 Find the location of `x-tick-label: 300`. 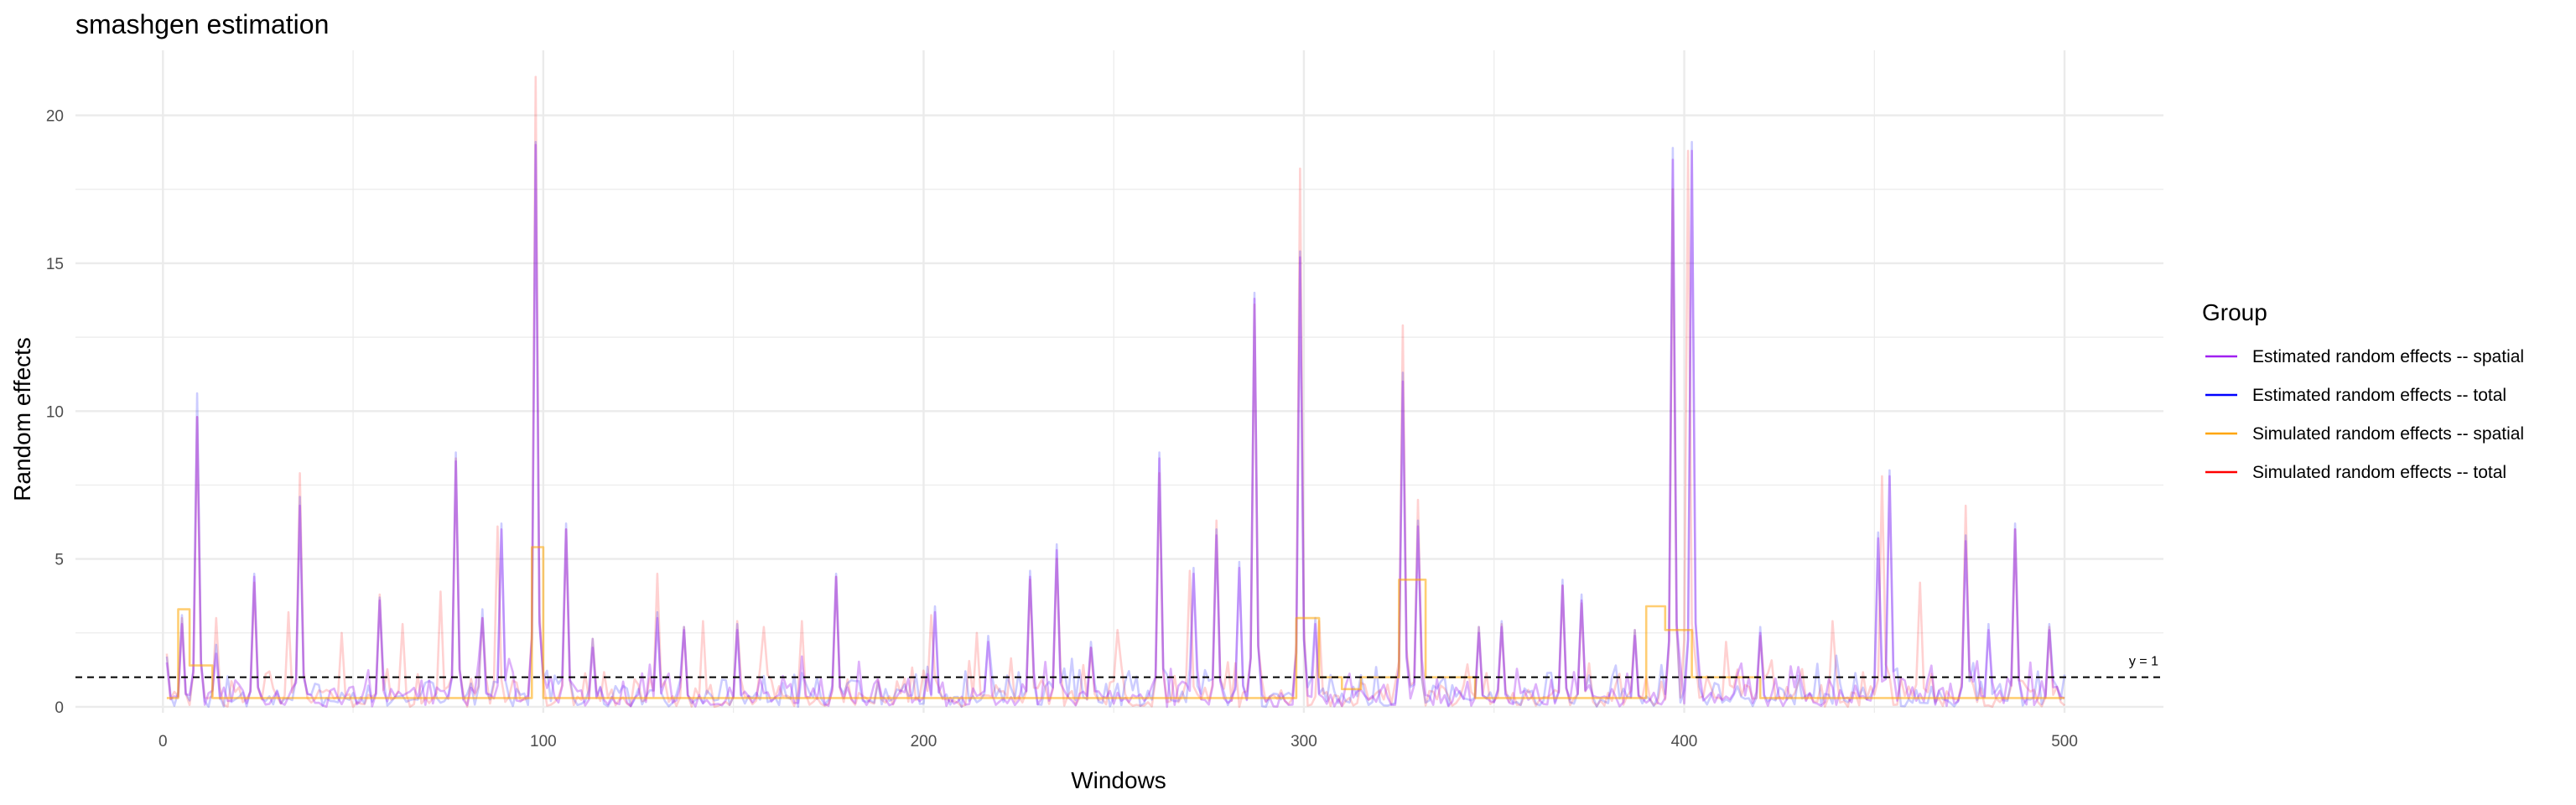

x-tick-label: 300 is located at coordinates (1304, 741).